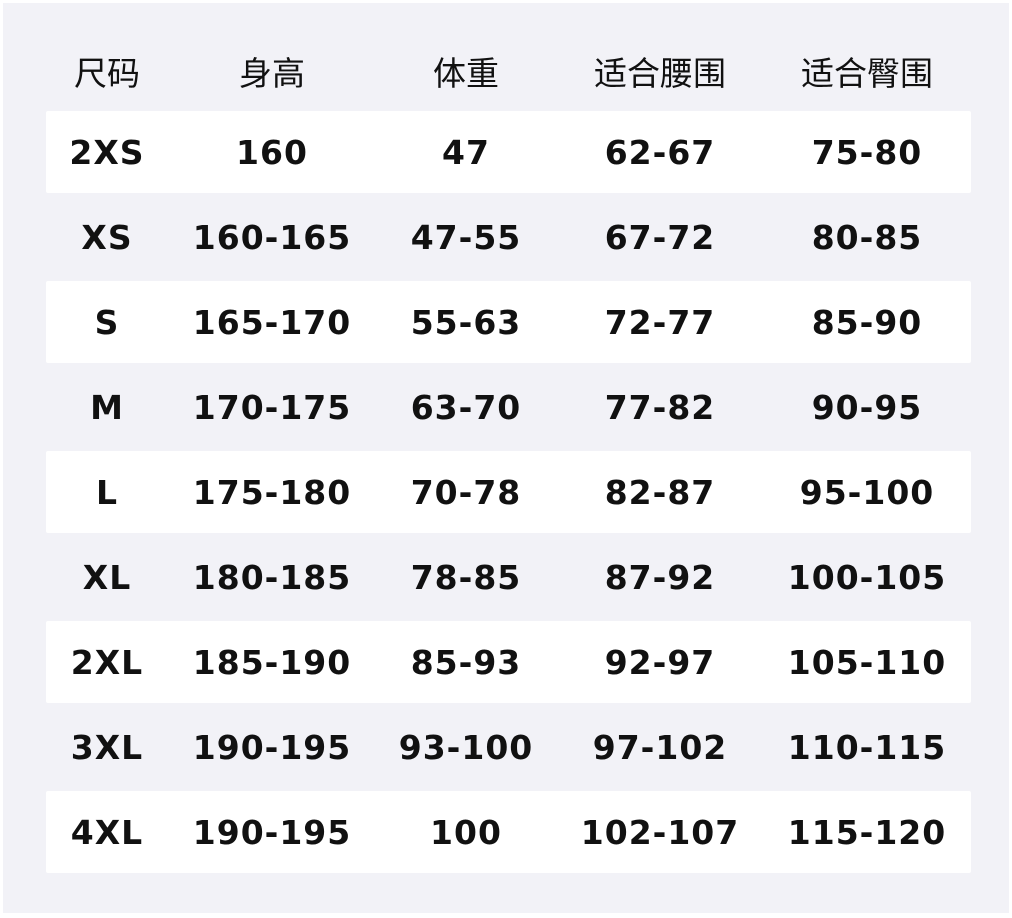 The image size is (1012, 918). I want to click on table-header: 尺码 身高 体重 适合腰围 适合臀围, so click(508, 71).